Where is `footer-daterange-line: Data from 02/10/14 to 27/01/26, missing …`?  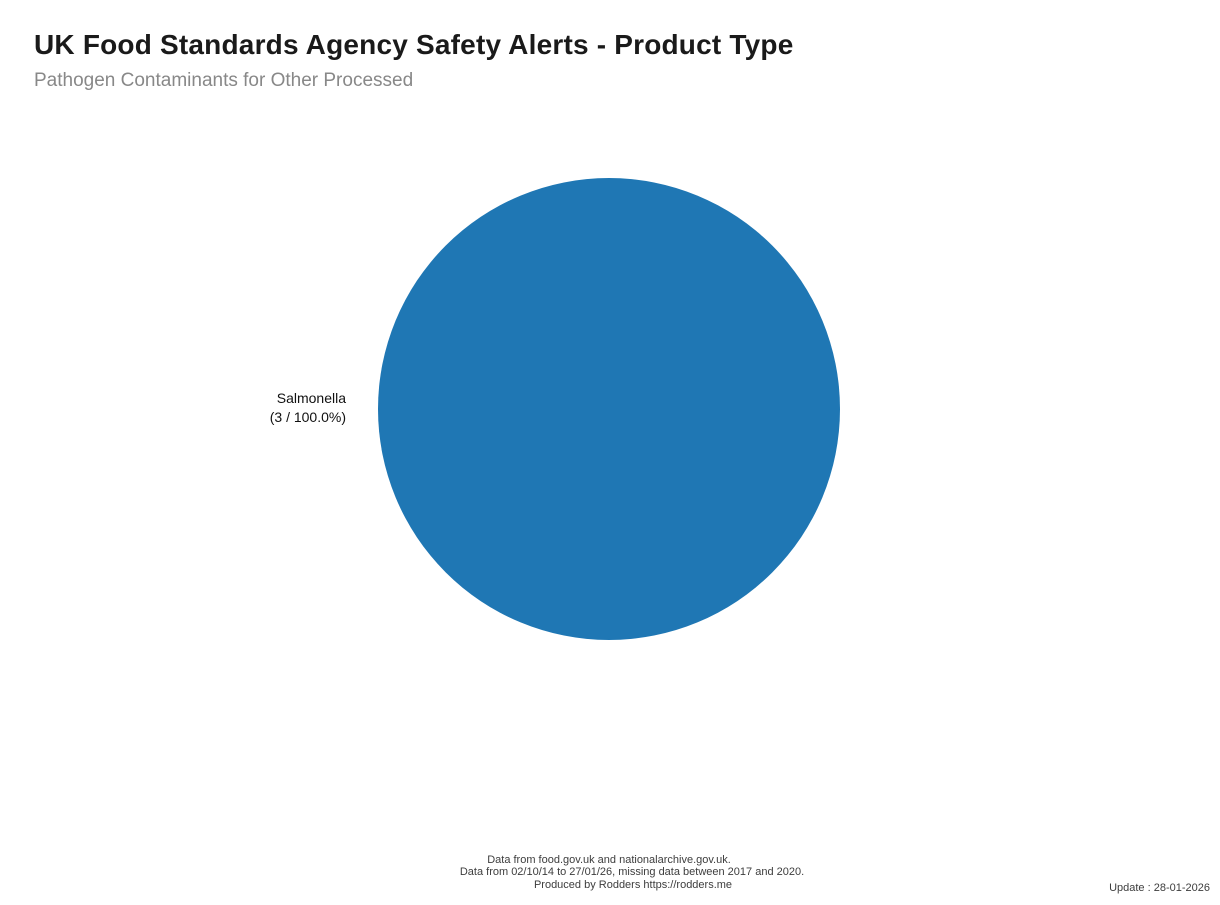
footer-daterange-line: Data from 02/10/14 to 27/01/26, missing … is located at coordinates (632, 872).